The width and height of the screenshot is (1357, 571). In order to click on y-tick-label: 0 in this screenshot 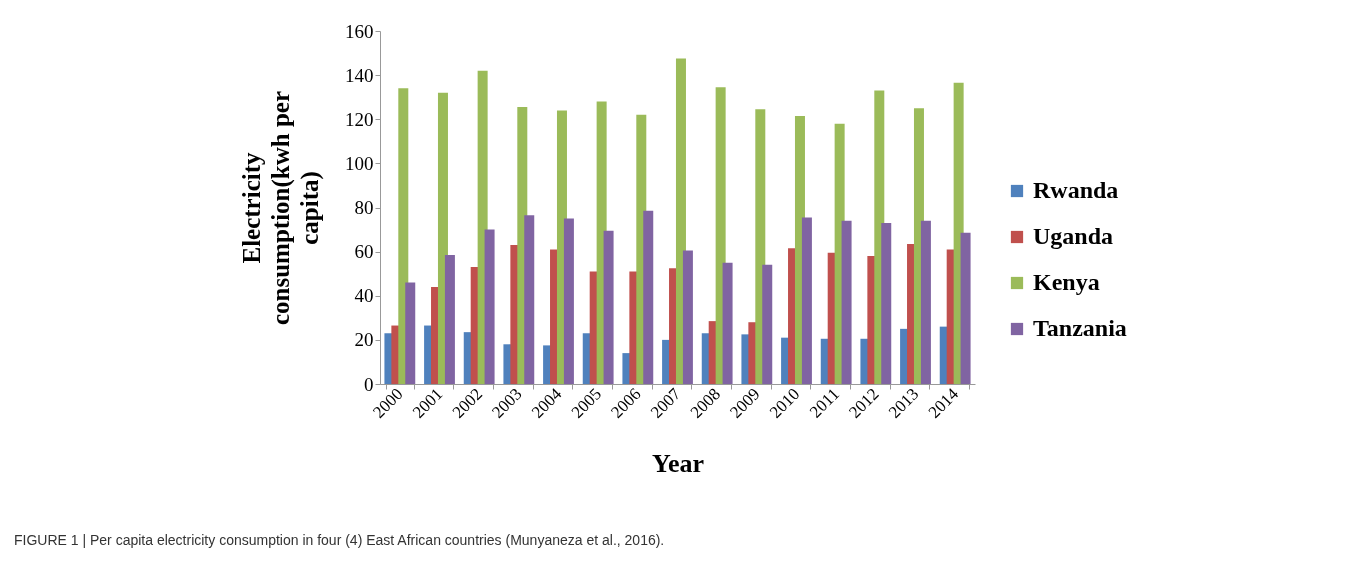, I will do `click(369, 384)`.